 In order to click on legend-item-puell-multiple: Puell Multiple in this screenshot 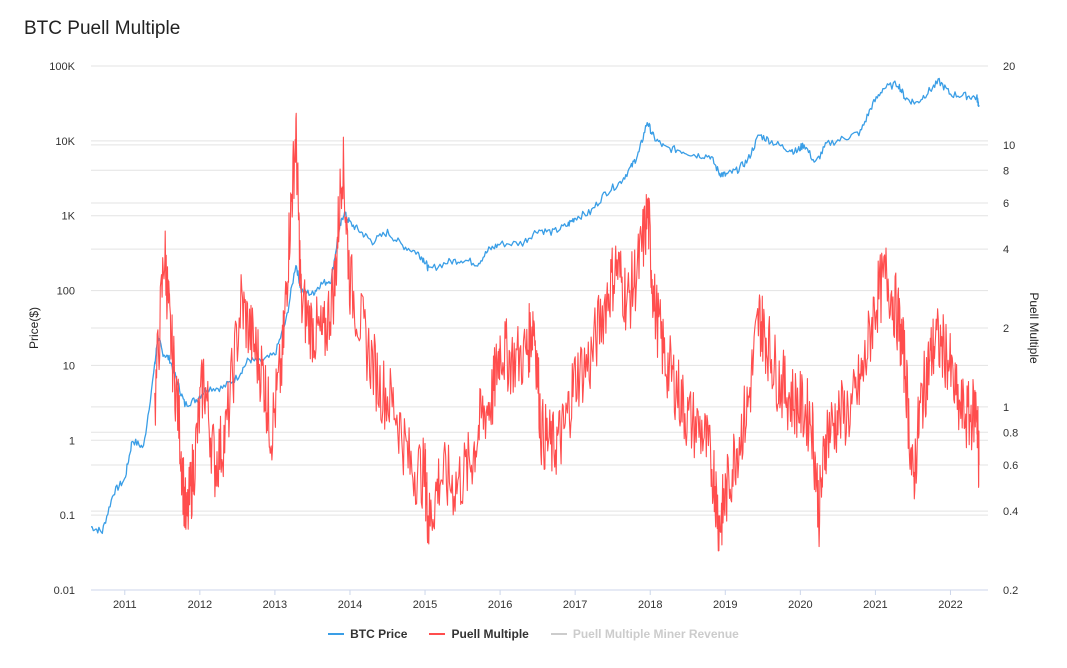, I will do `click(479, 634)`.